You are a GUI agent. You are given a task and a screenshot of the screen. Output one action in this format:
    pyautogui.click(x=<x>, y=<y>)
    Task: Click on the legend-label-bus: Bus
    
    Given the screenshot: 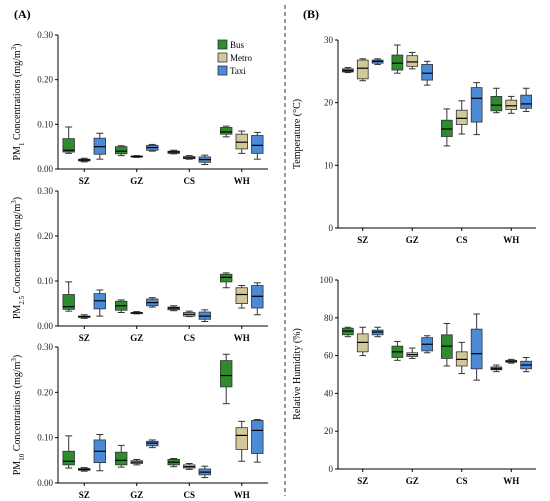 What is the action you would take?
    pyautogui.click(x=237, y=45)
    